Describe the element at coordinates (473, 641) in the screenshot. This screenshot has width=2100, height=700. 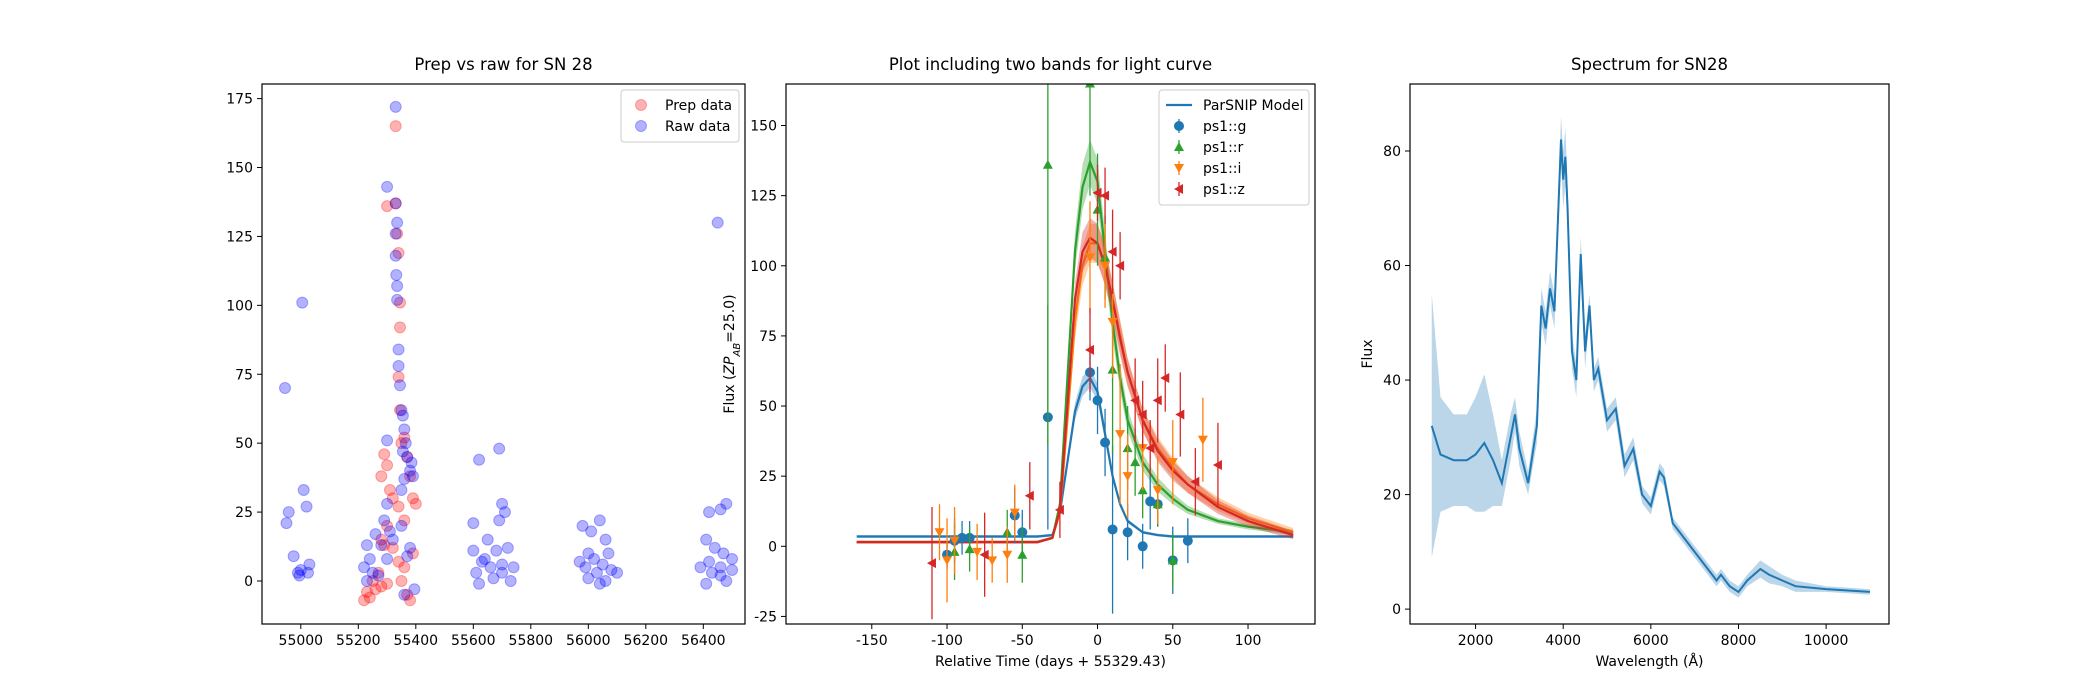
I see `x-tick-label: 55600` at that location.